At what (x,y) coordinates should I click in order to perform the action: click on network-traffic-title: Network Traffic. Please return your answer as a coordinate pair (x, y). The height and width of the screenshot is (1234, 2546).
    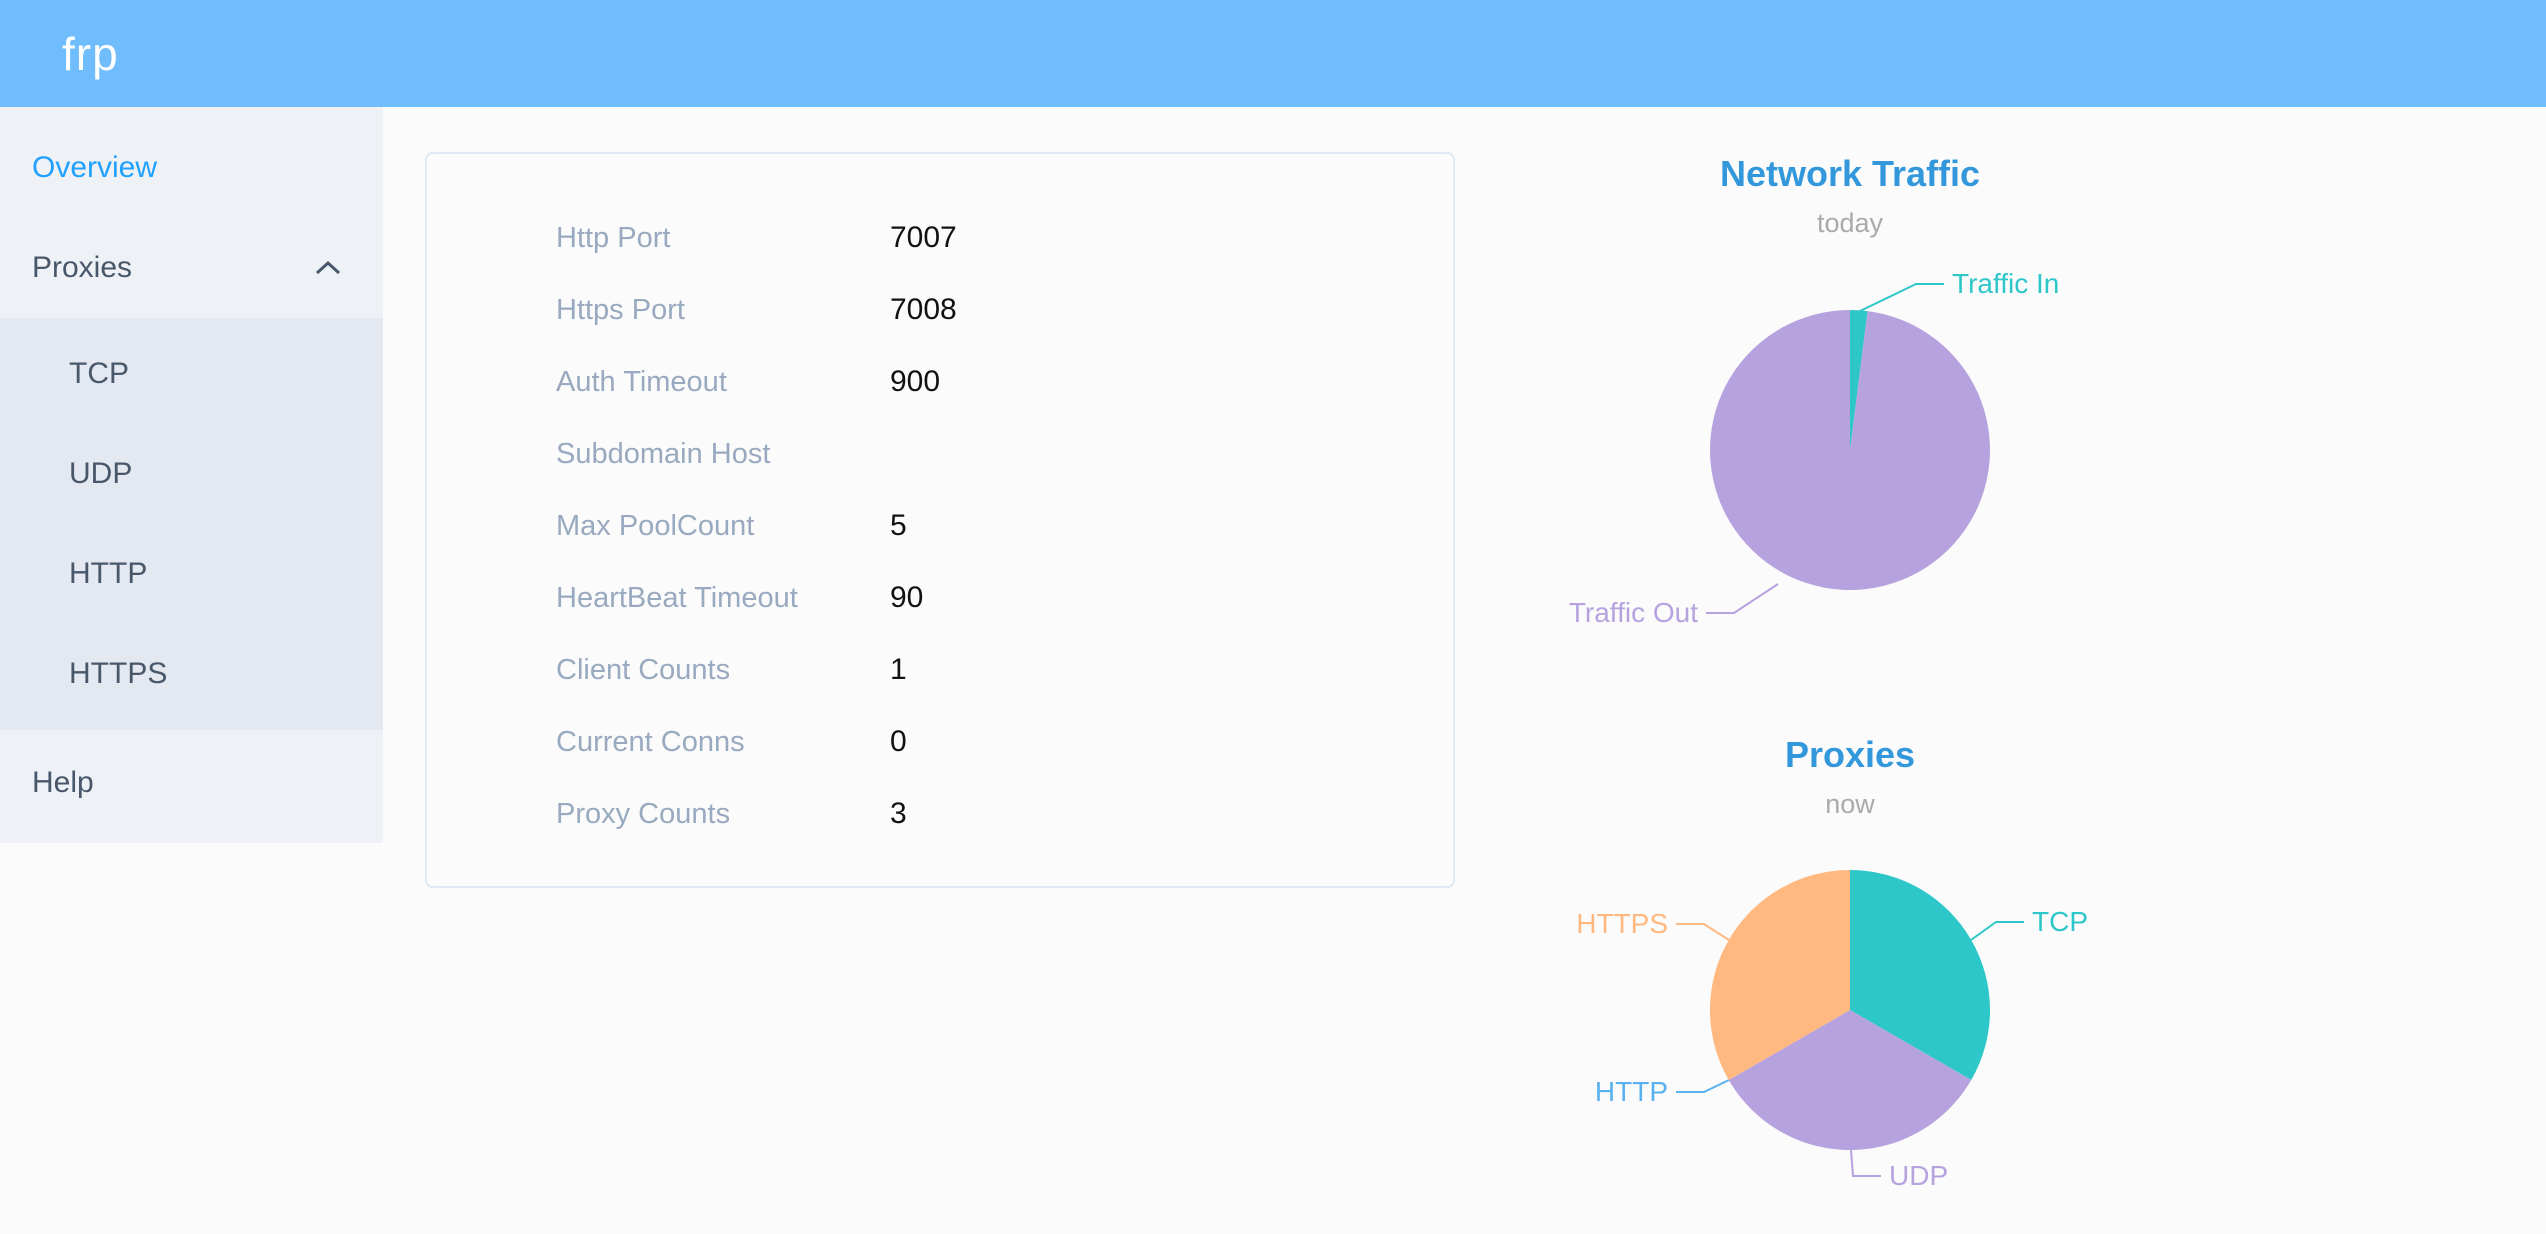
    Looking at the image, I should click on (1850, 173).